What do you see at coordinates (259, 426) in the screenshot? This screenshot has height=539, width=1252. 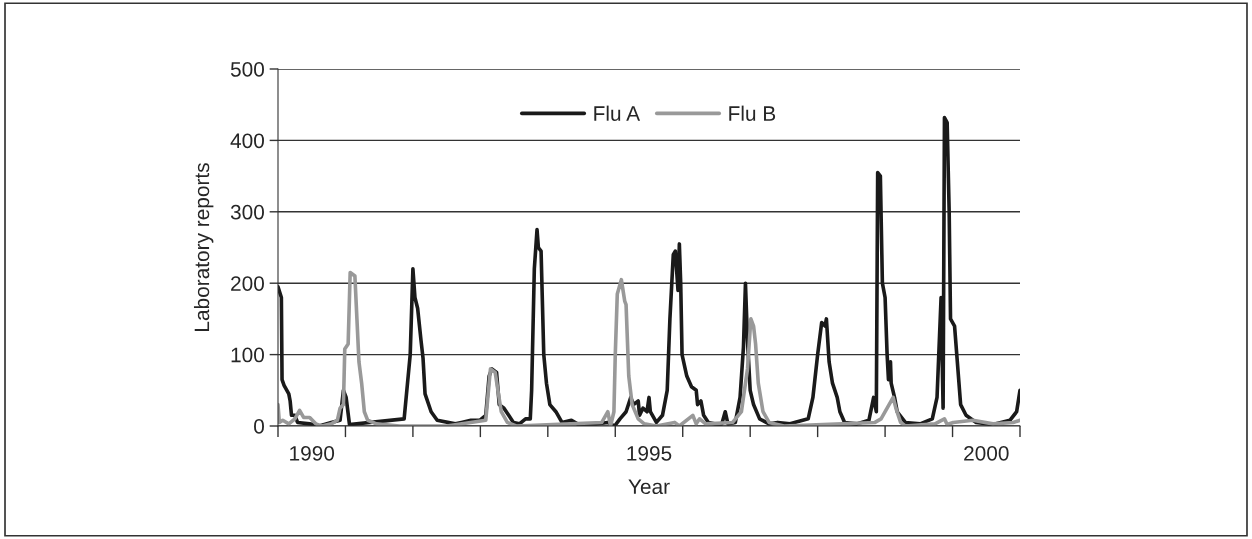 I see `y-tick-label: 0` at bounding box center [259, 426].